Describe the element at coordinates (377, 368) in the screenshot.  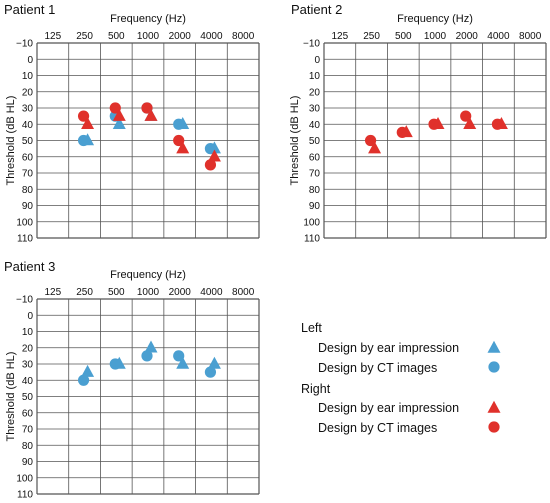
I see `legend-label-left-ct-images: Design by CT images` at that location.